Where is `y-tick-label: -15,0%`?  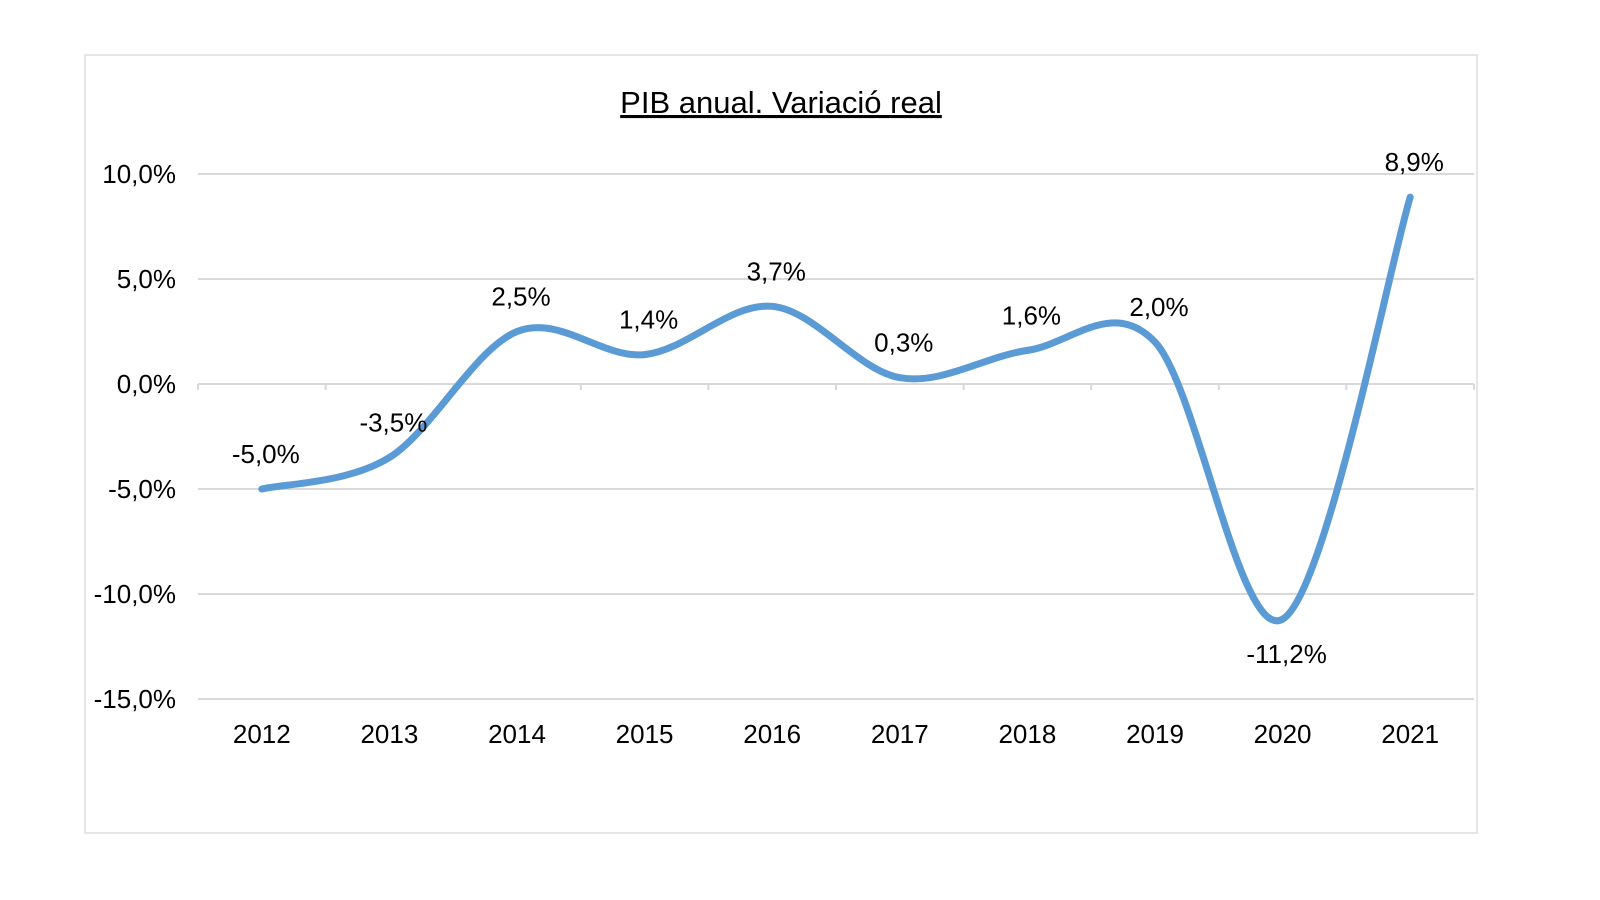 y-tick-label: -15,0% is located at coordinates (135, 699).